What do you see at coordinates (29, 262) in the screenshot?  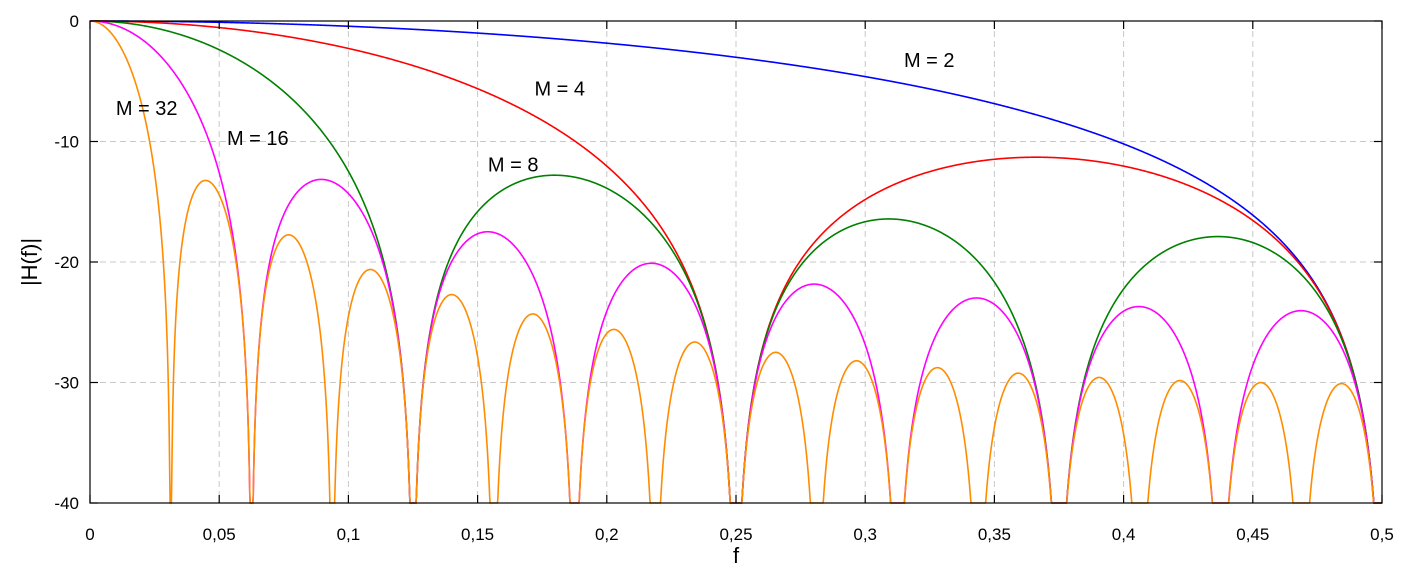 I see `y-axis-label: |H(f)|` at bounding box center [29, 262].